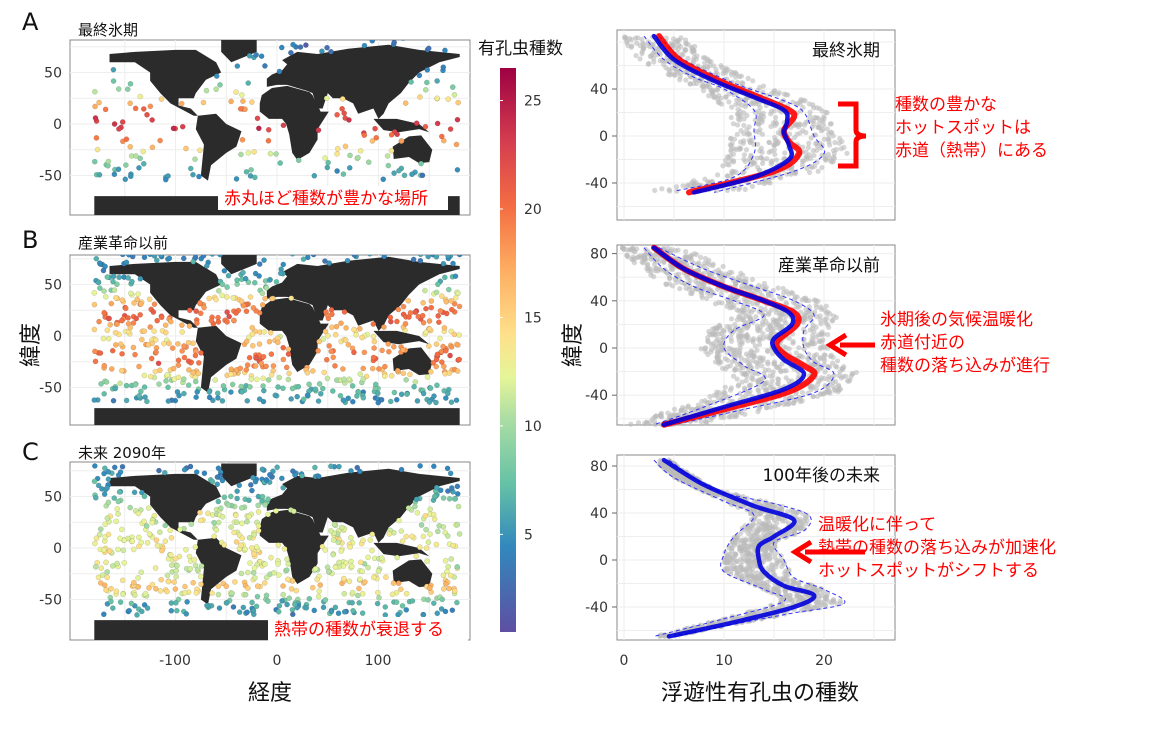 Image resolution: width=1160 pixels, height=731 pixels. Describe the element at coordinates (533, 102) in the screenshot. I see `colorbar-tick-label: 25` at that location.